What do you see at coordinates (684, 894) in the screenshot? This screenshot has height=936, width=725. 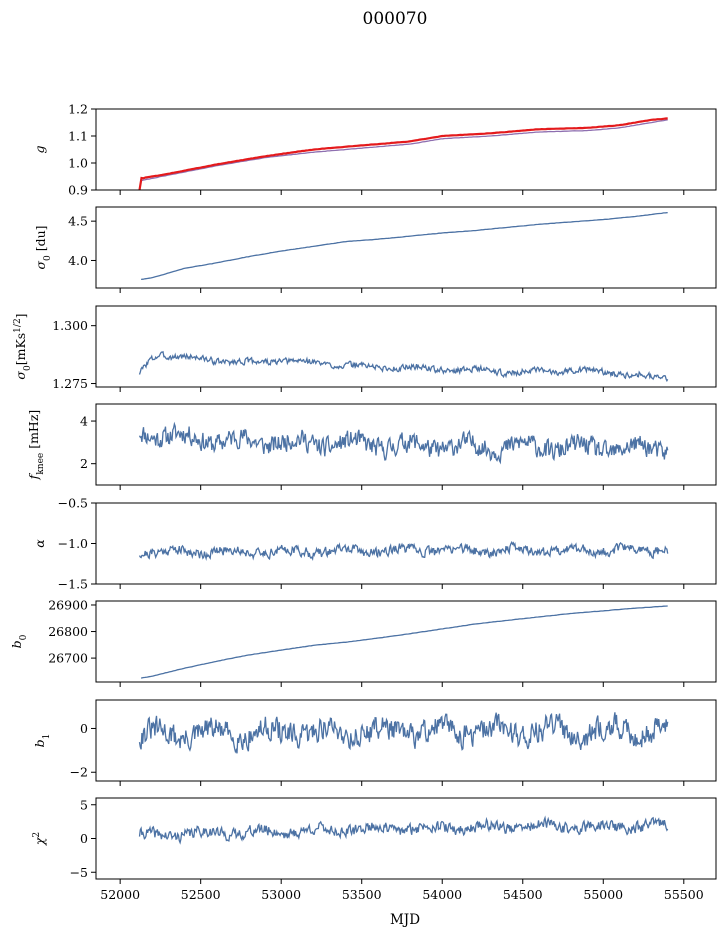 I see `x-tick-label: 55500` at bounding box center [684, 894].